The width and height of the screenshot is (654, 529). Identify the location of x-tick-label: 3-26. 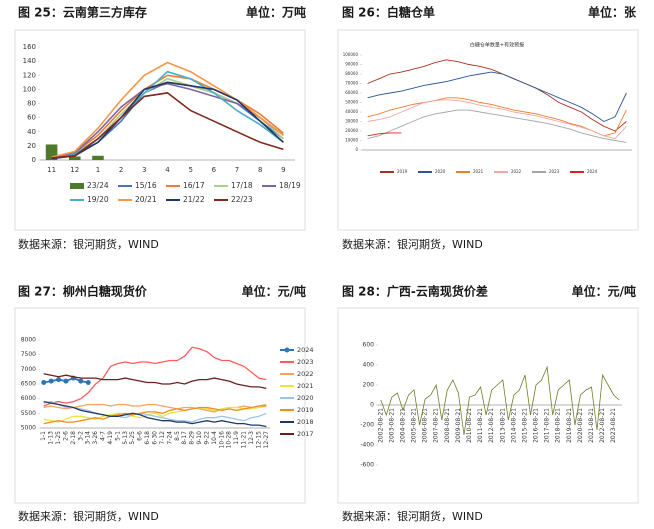
(95, 438).